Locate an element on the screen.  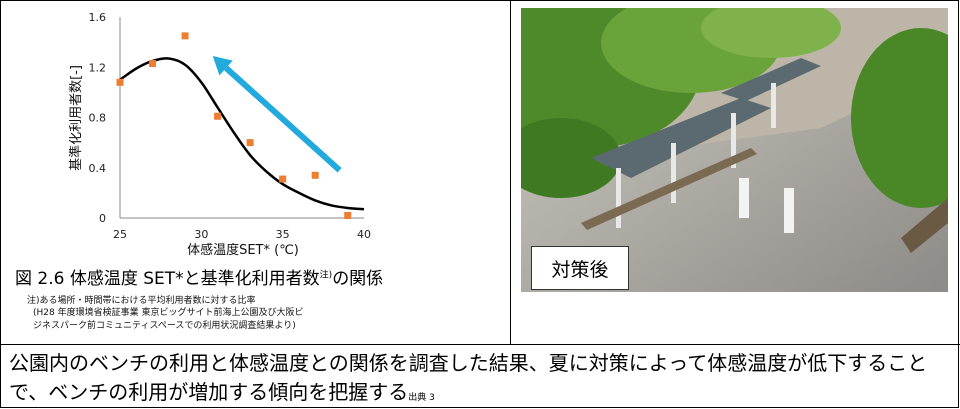
y-tick-label: 1.6 is located at coordinates (98, 17).